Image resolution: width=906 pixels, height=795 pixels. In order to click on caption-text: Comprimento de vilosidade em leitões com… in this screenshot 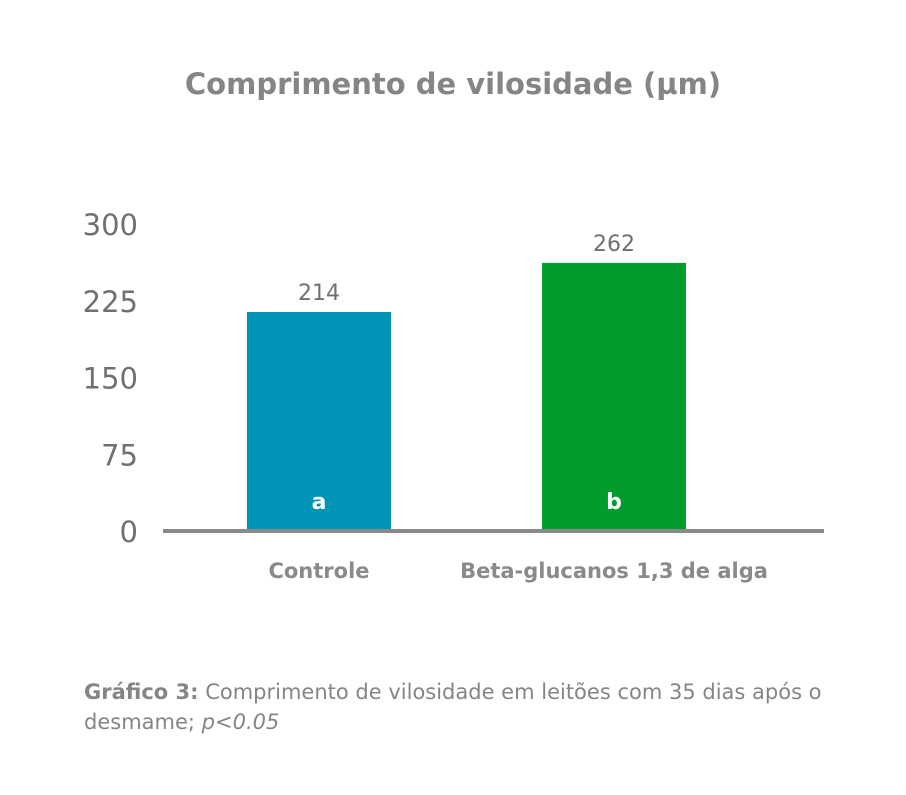, I will do `click(453, 707)`.